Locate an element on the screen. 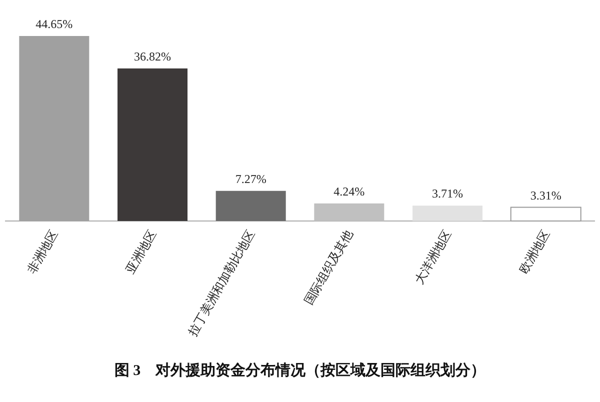  x-tick-label: 亚洲地区 is located at coordinates (141, 252).